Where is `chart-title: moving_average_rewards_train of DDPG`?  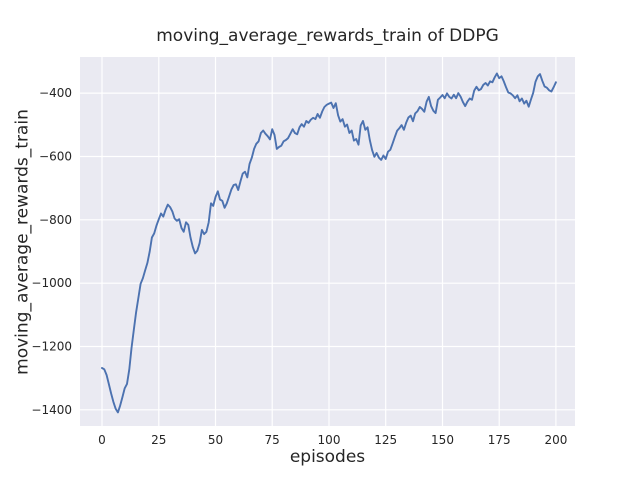
chart-title: moving_average_rewards_train of DDPG is located at coordinates (327, 36).